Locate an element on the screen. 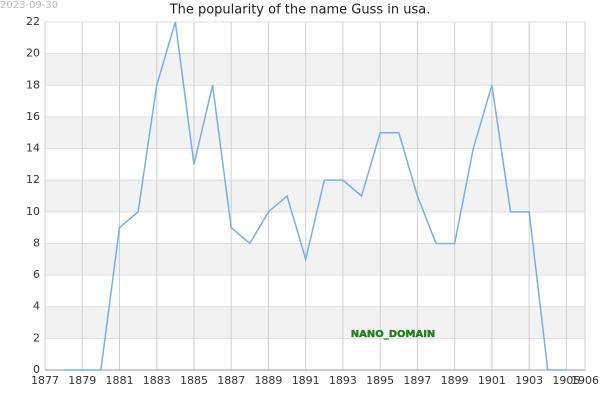  x-tick-label: 1891 is located at coordinates (306, 380).